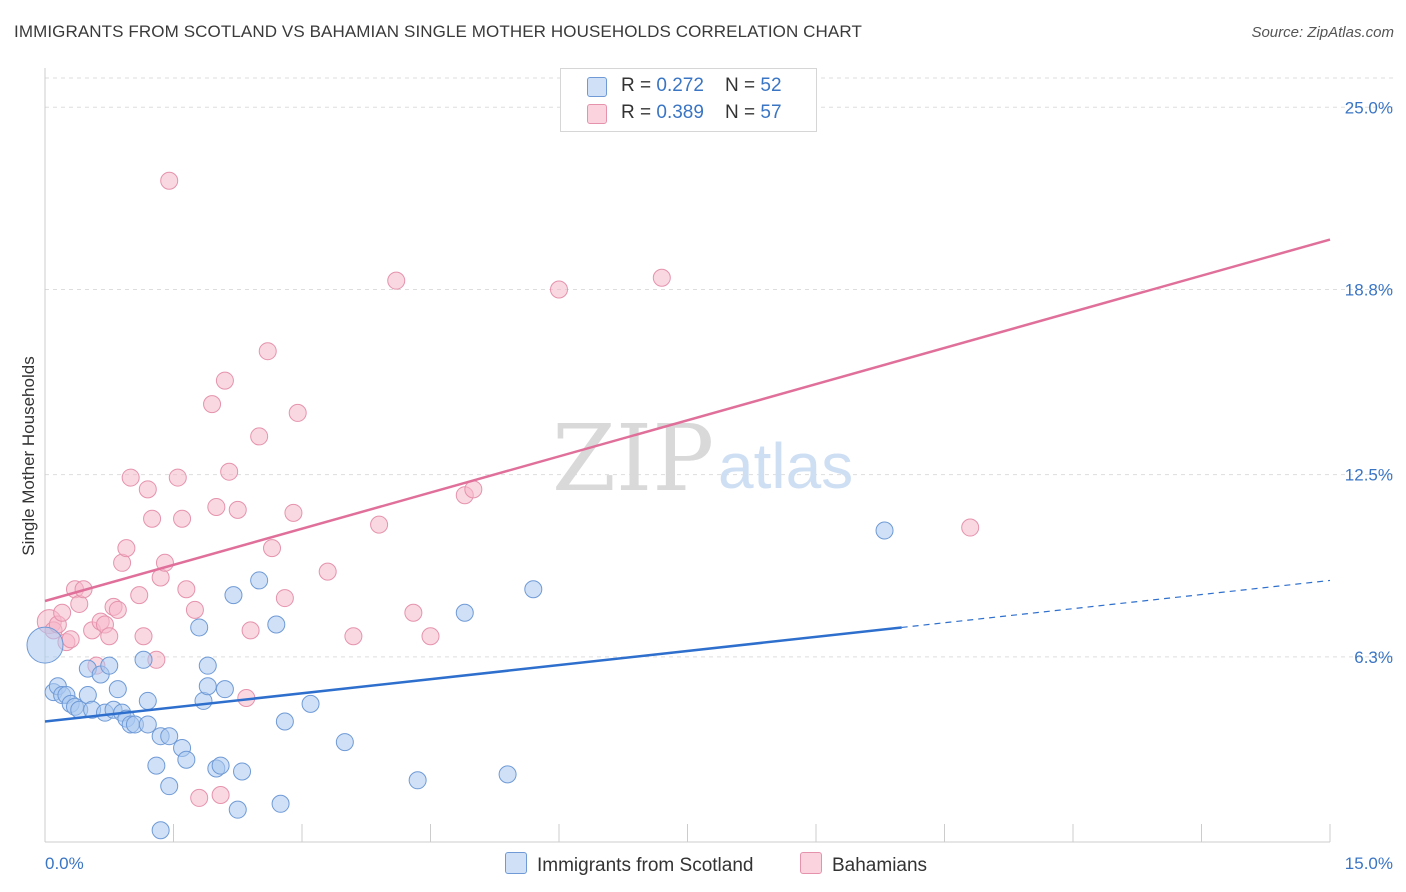  What do you see at coordinates (1369, 289) in the screenshot?
I see `y-tick-label: 18.8%` at bounding box center [1369, 289].